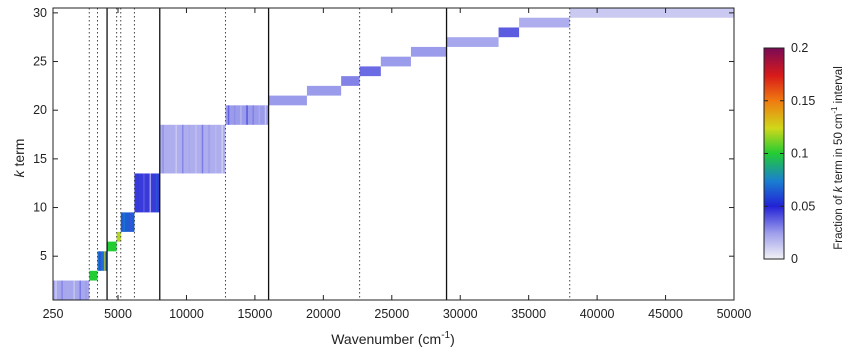 This screenshot has width=851, height=352. Describe the element at coordinates (186, 314) in the screenshot. I see `x-tick-label: 10000` at that location.